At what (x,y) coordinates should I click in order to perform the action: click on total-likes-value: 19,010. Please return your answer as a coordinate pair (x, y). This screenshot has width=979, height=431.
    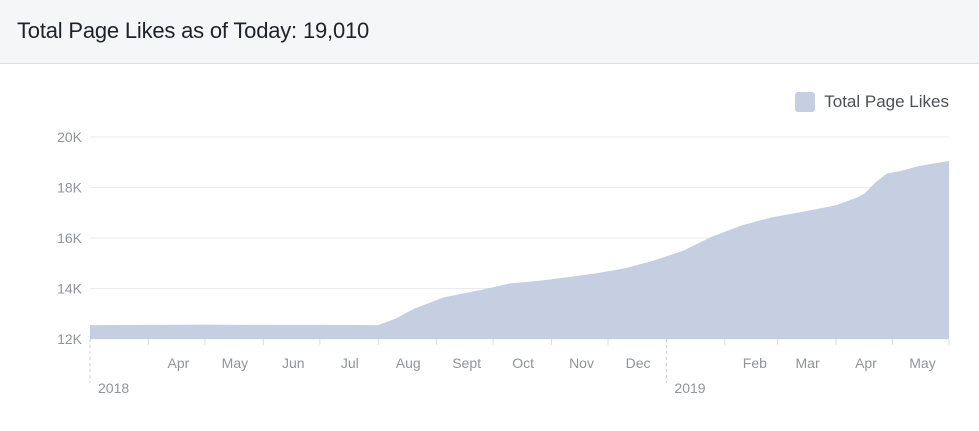
    Looking at the image, I should click on (336, 30).